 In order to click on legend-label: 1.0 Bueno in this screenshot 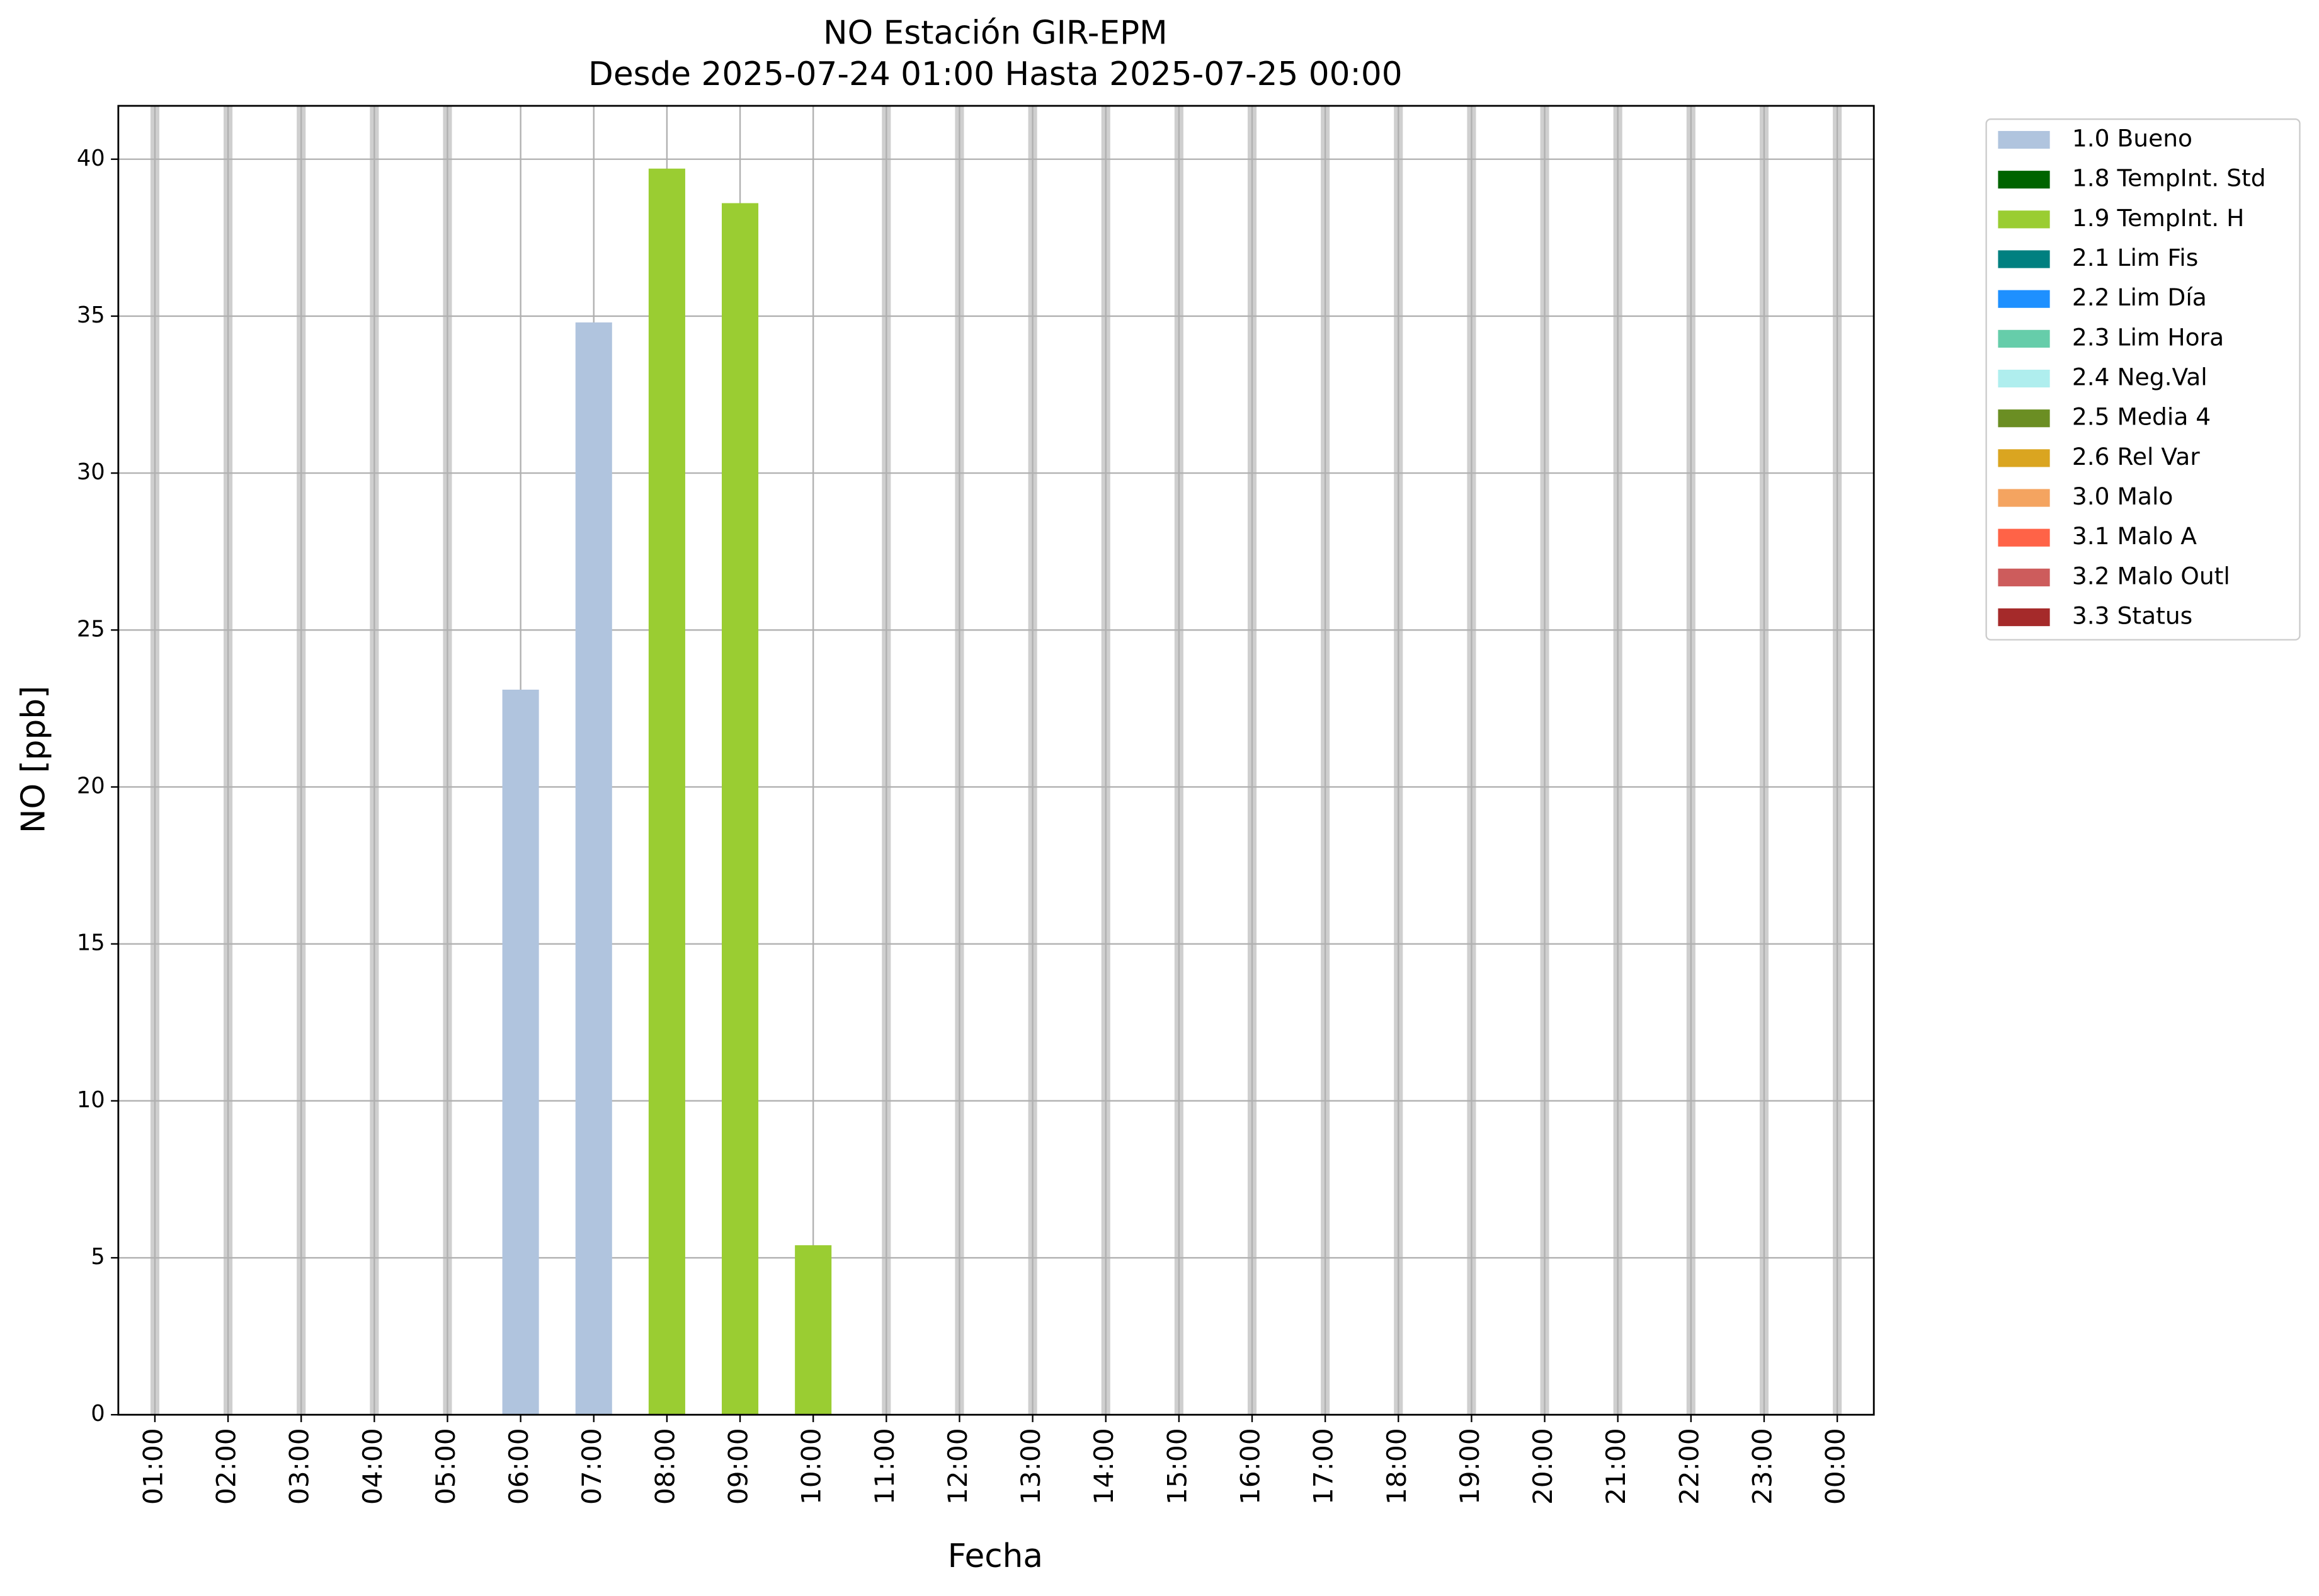, I will do `click(2132, 138)`.